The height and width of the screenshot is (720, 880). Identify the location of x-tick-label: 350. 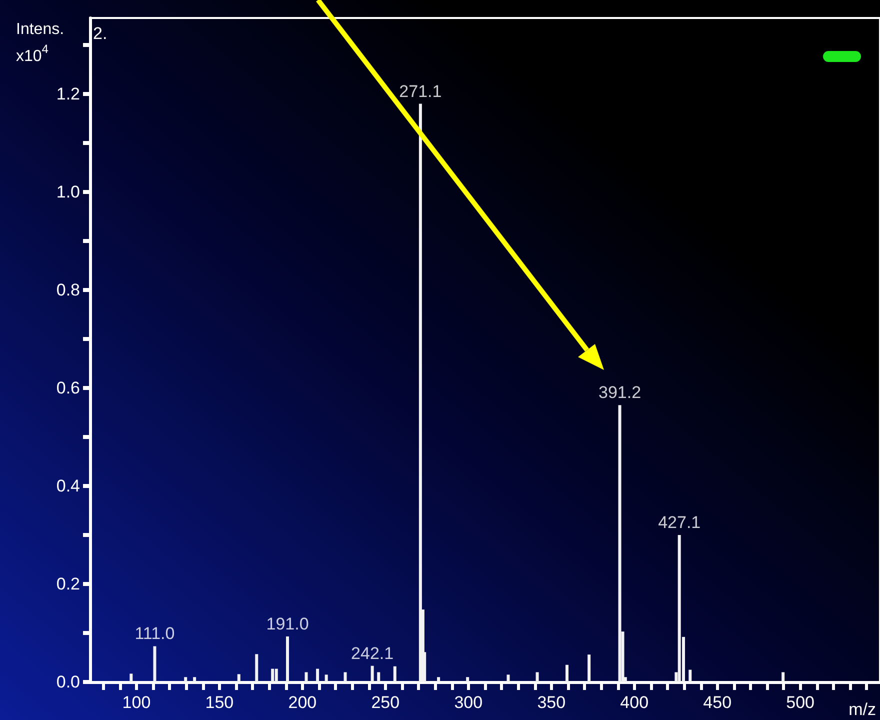
(551, 702).